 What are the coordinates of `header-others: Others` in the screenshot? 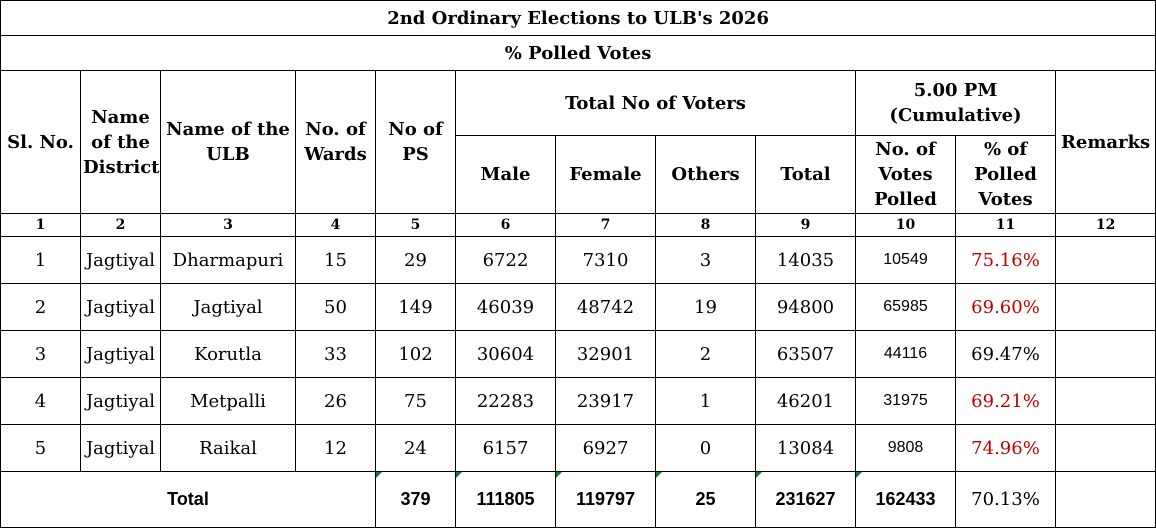 It's located at (705, 174).